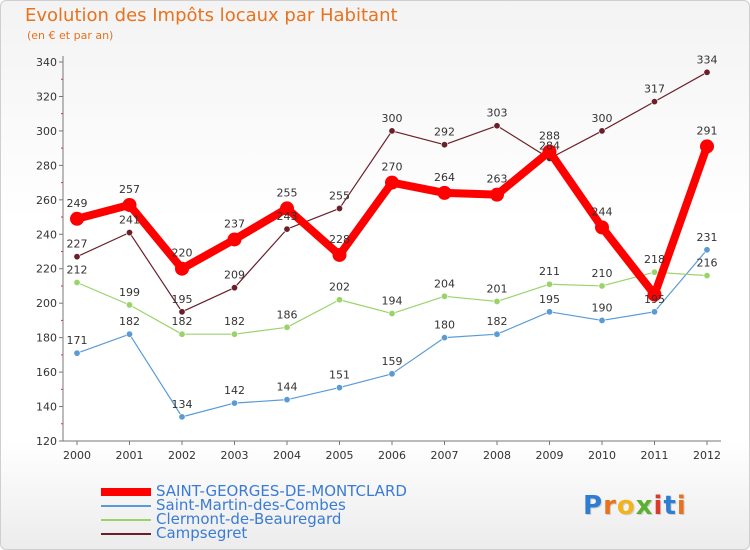 This screenshot has height=550, width=750. What do you see at coordinates (497, 455) in the screenshot?
I see `x-tick-label: 2008` at bounding box center [497, 455].